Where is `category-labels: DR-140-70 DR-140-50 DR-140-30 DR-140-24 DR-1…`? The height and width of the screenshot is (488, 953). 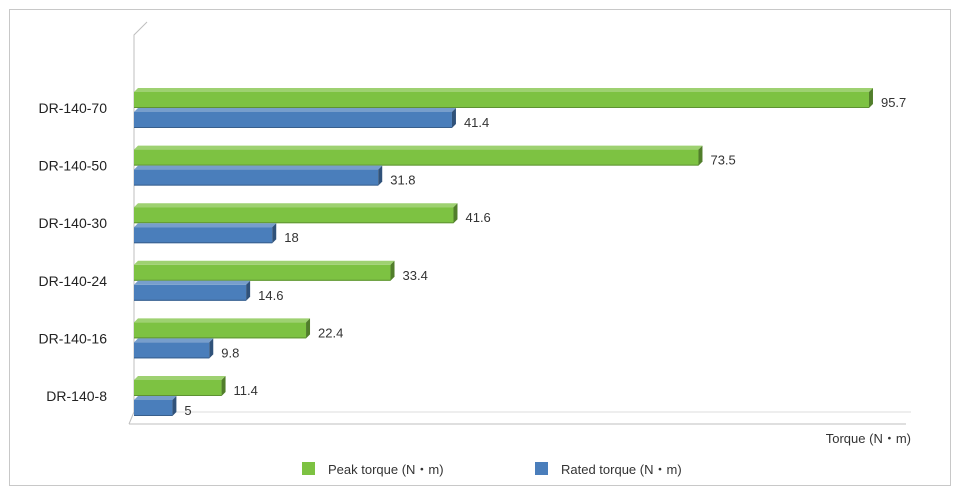
category-labels: DR-140-70 DR-140-50 DR-140-30 DR-140-24 DR-1… is located at coordinates (73, 252).